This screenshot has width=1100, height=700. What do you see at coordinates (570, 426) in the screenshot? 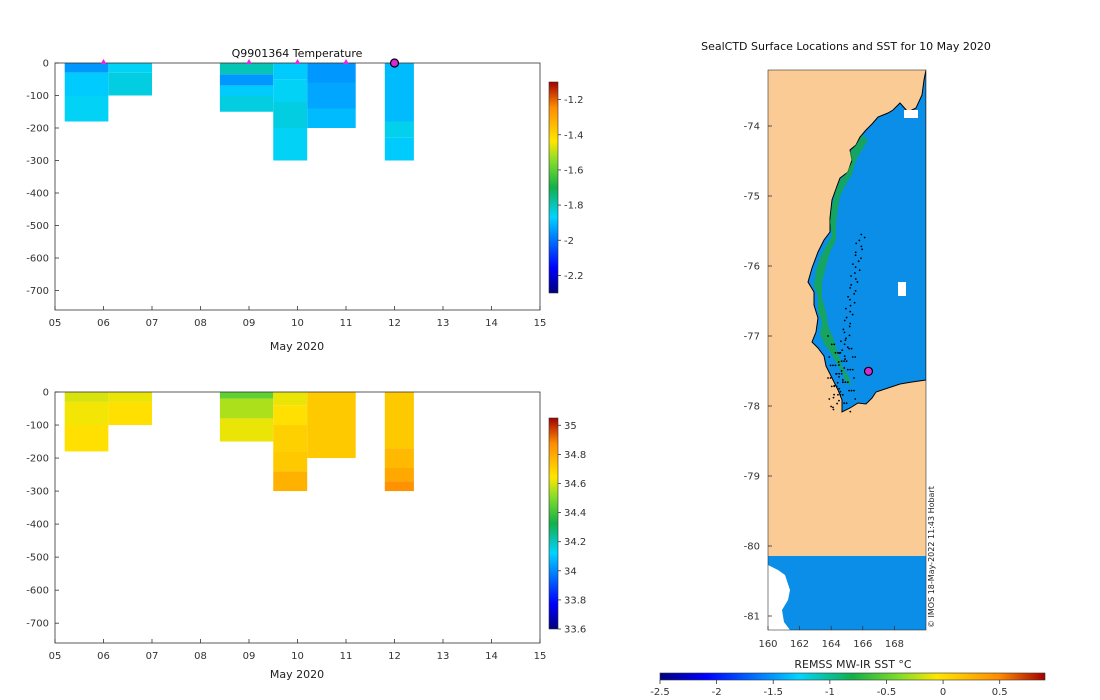
I see `salinity-colorbar-tick-label: 35` at bounding box center [570, 426].